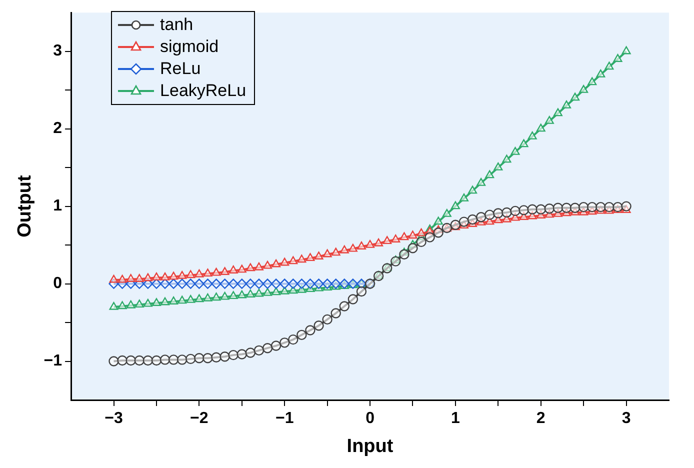 The height and width of the screenshot is (468, 694). I want to click on y-tick-label: 1, so click(57, 206).